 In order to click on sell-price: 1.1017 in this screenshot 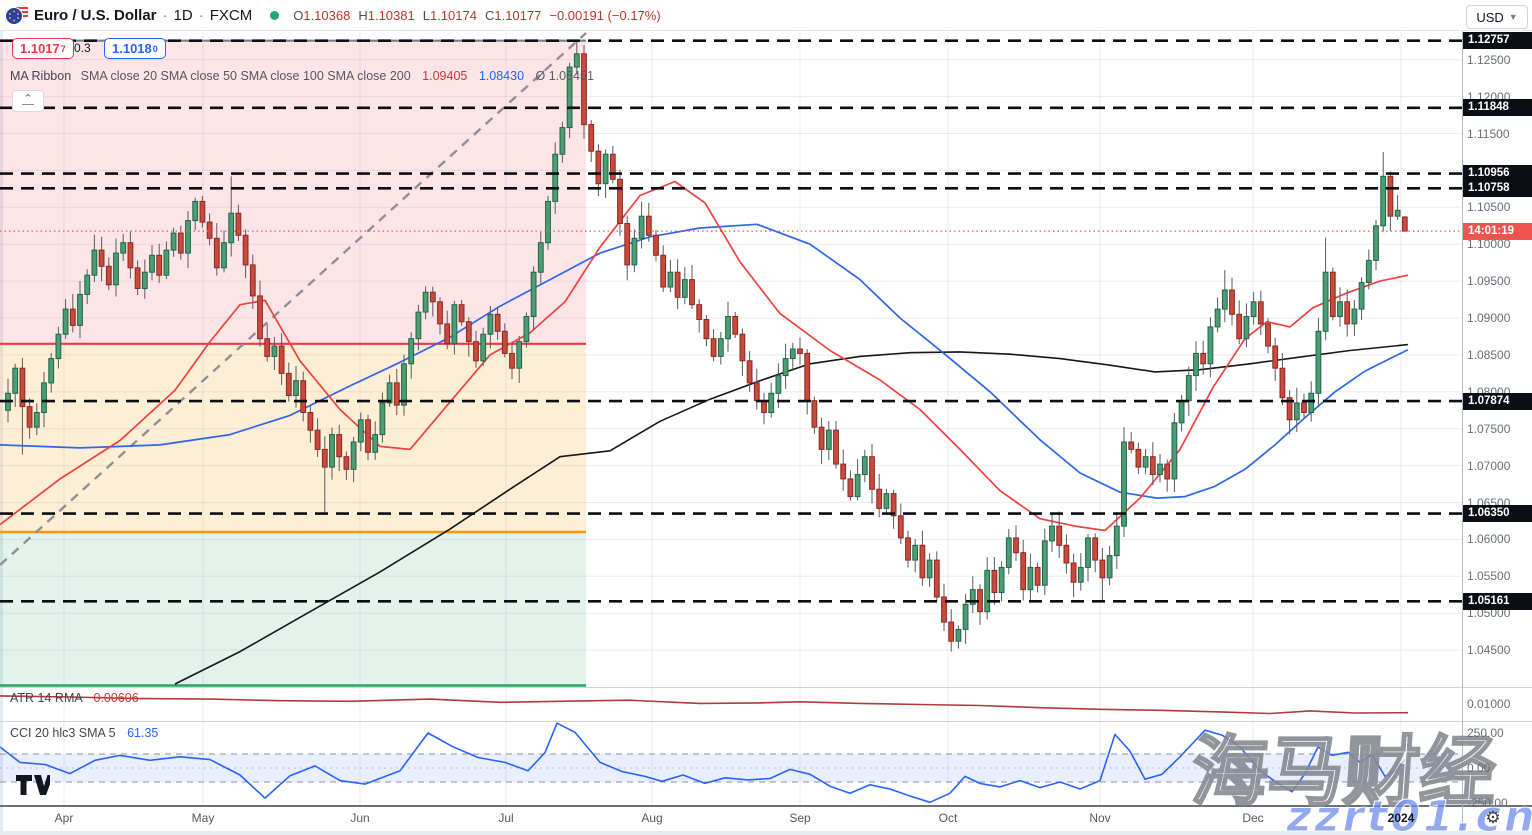, I will do `click(40, 48)`.